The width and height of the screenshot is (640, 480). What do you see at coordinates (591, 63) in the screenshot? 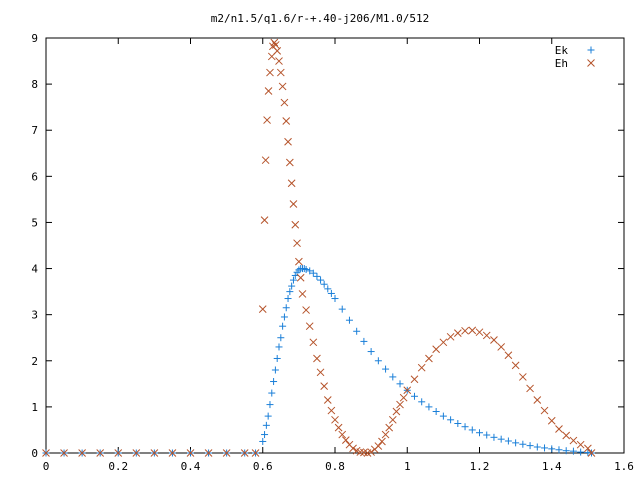
I see `legend-marker` at bounding box center [591, 63].